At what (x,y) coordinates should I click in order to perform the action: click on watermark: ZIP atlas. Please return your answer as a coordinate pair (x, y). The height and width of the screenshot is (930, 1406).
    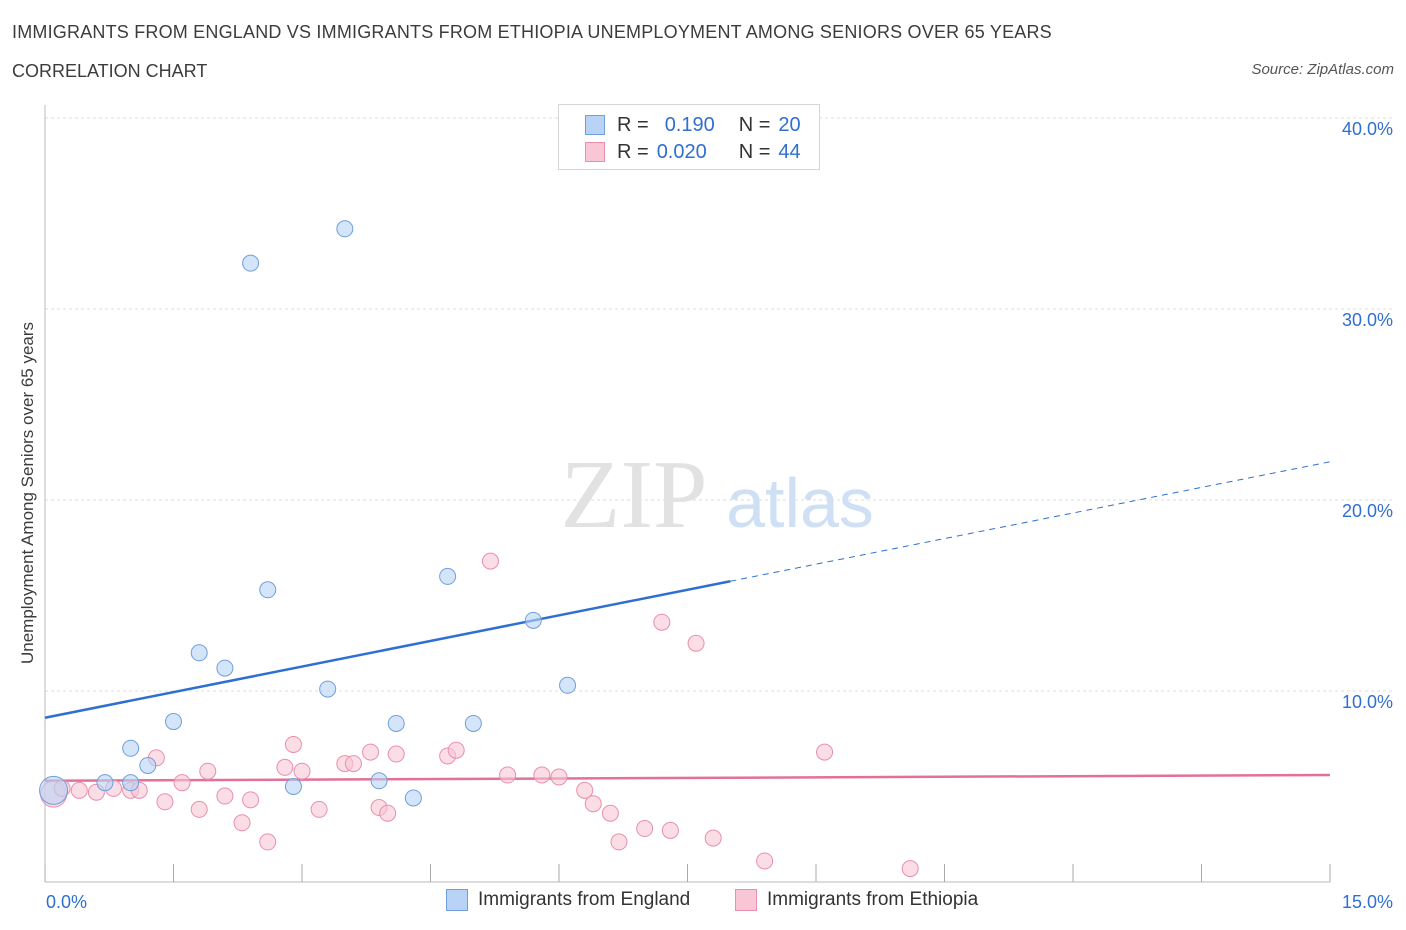
    Looking at the image, I should click on (717, 495).